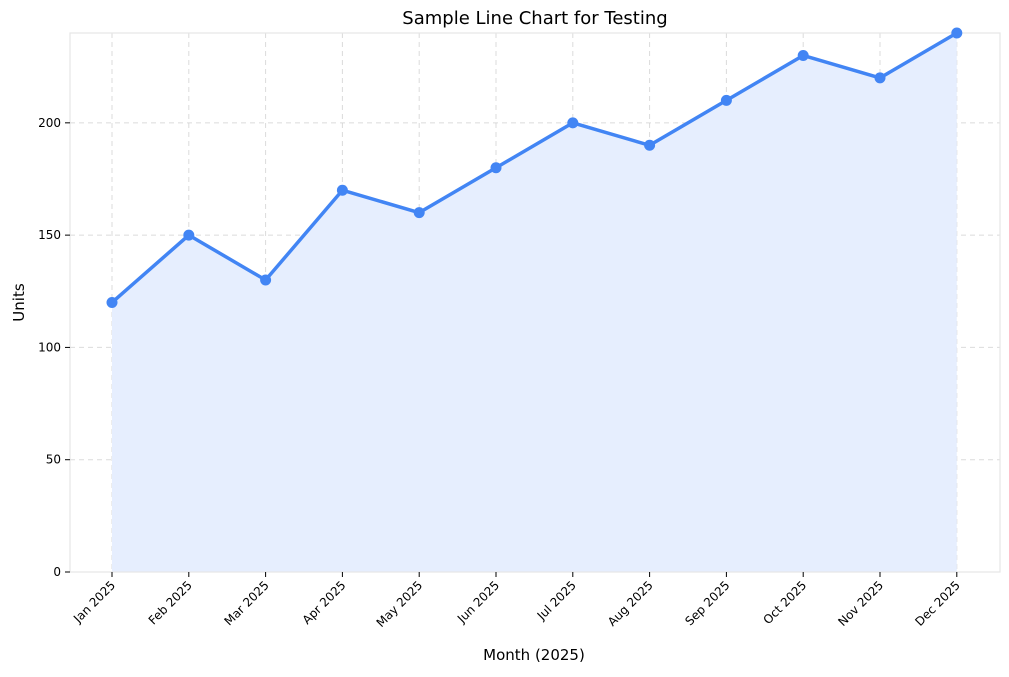  I want to click on y-tick-label: 200, so click(49, 123).